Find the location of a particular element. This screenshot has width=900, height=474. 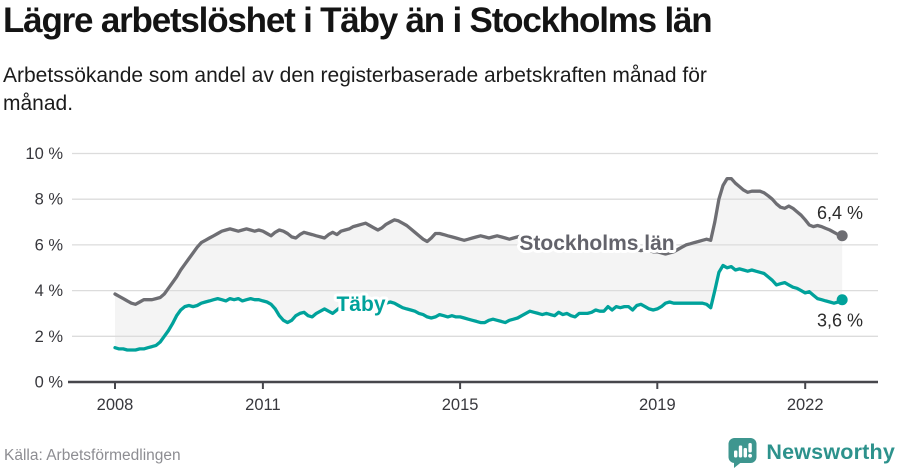

series-labels: Stockholms län Täby is located at coordinates (505, 274).